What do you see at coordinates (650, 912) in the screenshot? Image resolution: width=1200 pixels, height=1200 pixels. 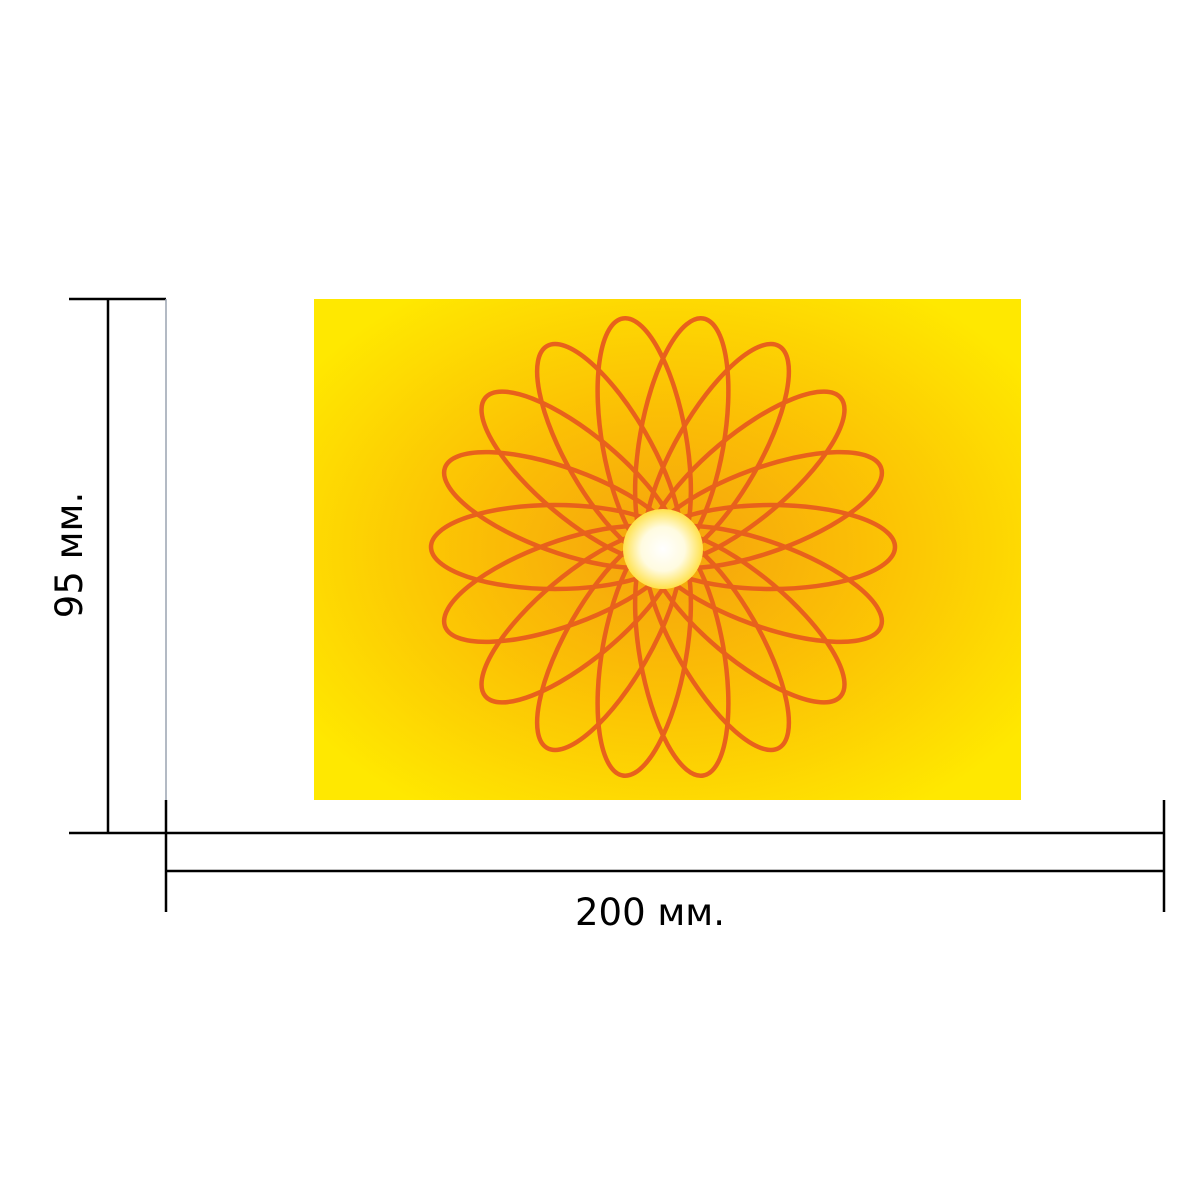 I see `width-label: 200 мм.` at bounding box center [650, 912].